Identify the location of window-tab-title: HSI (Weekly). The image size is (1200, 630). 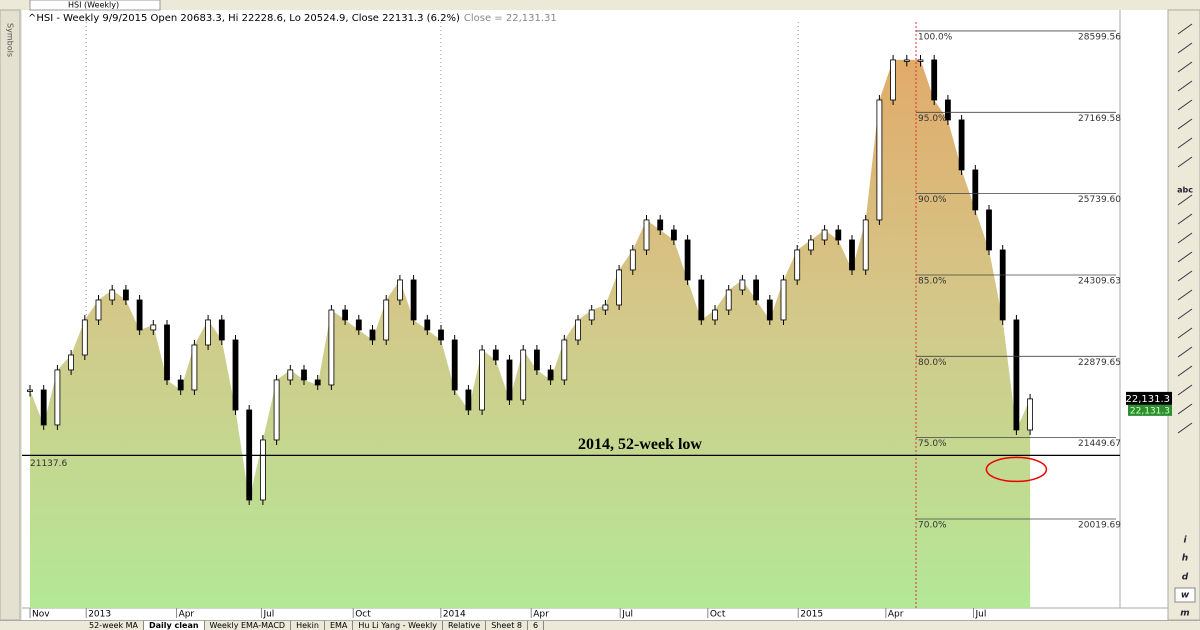
(93, 5).